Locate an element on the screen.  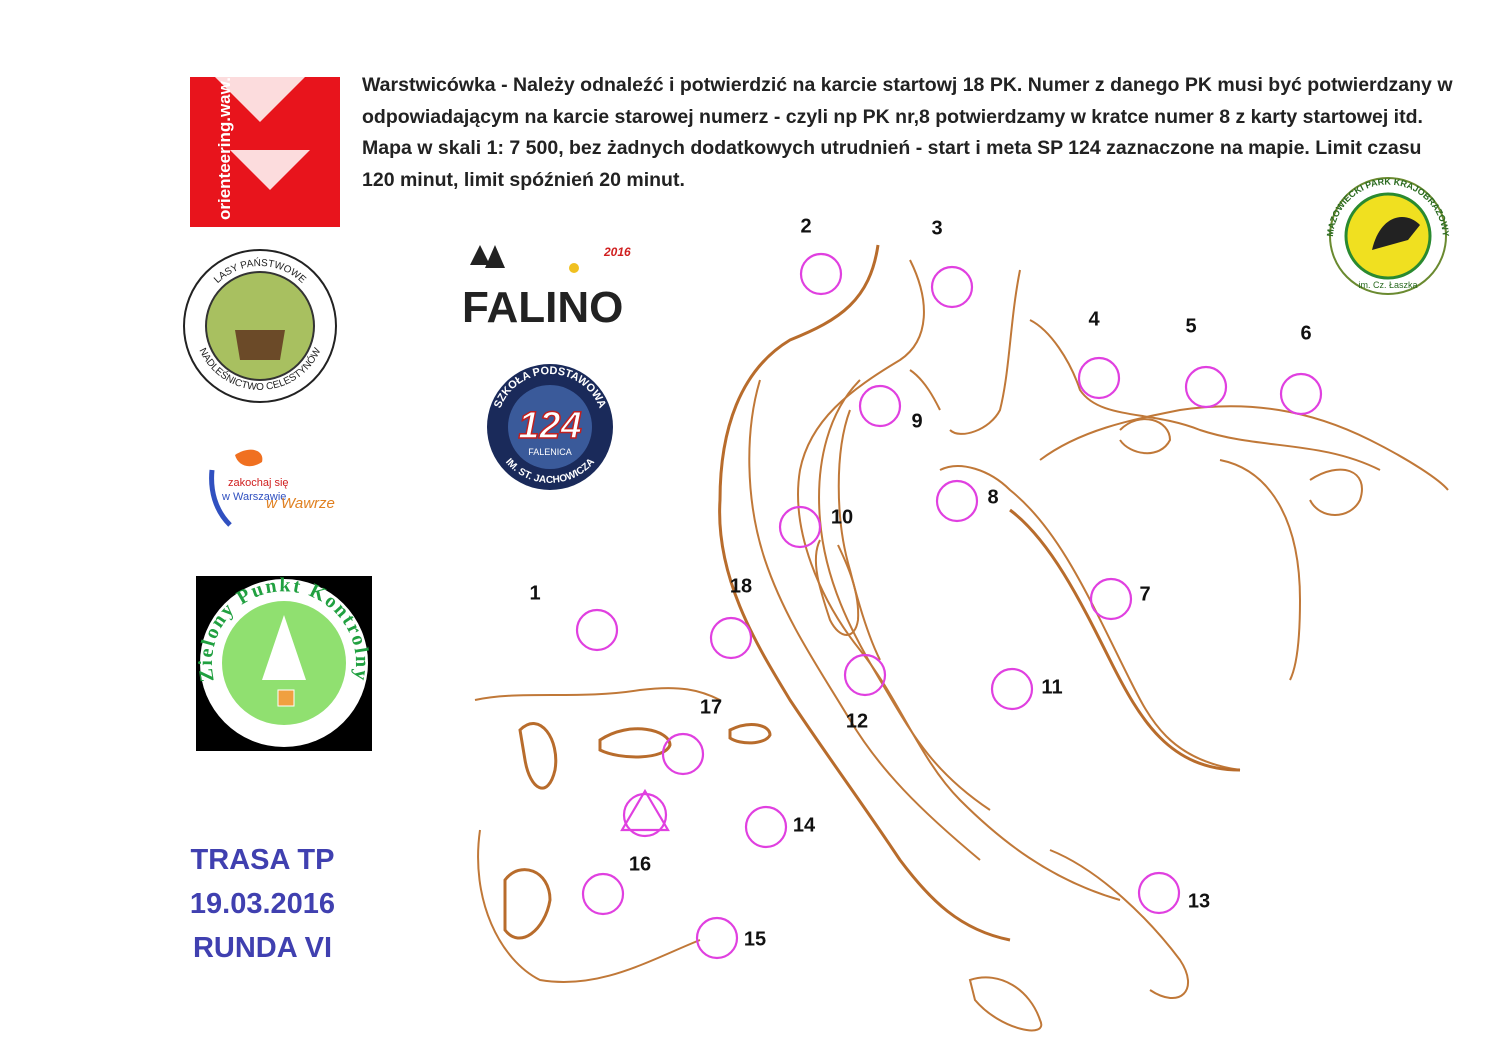
control-number: 4 is located at coordinates (1094, 319).